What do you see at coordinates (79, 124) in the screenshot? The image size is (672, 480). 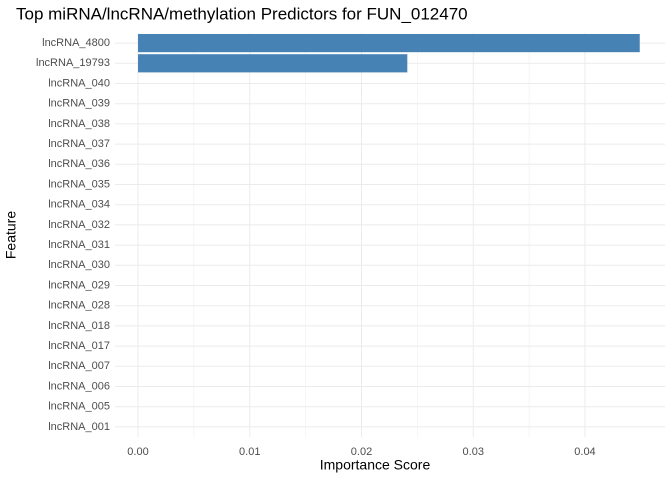 I see `y-tick-label: lncRNA_038` at bounding box center [79, 124].